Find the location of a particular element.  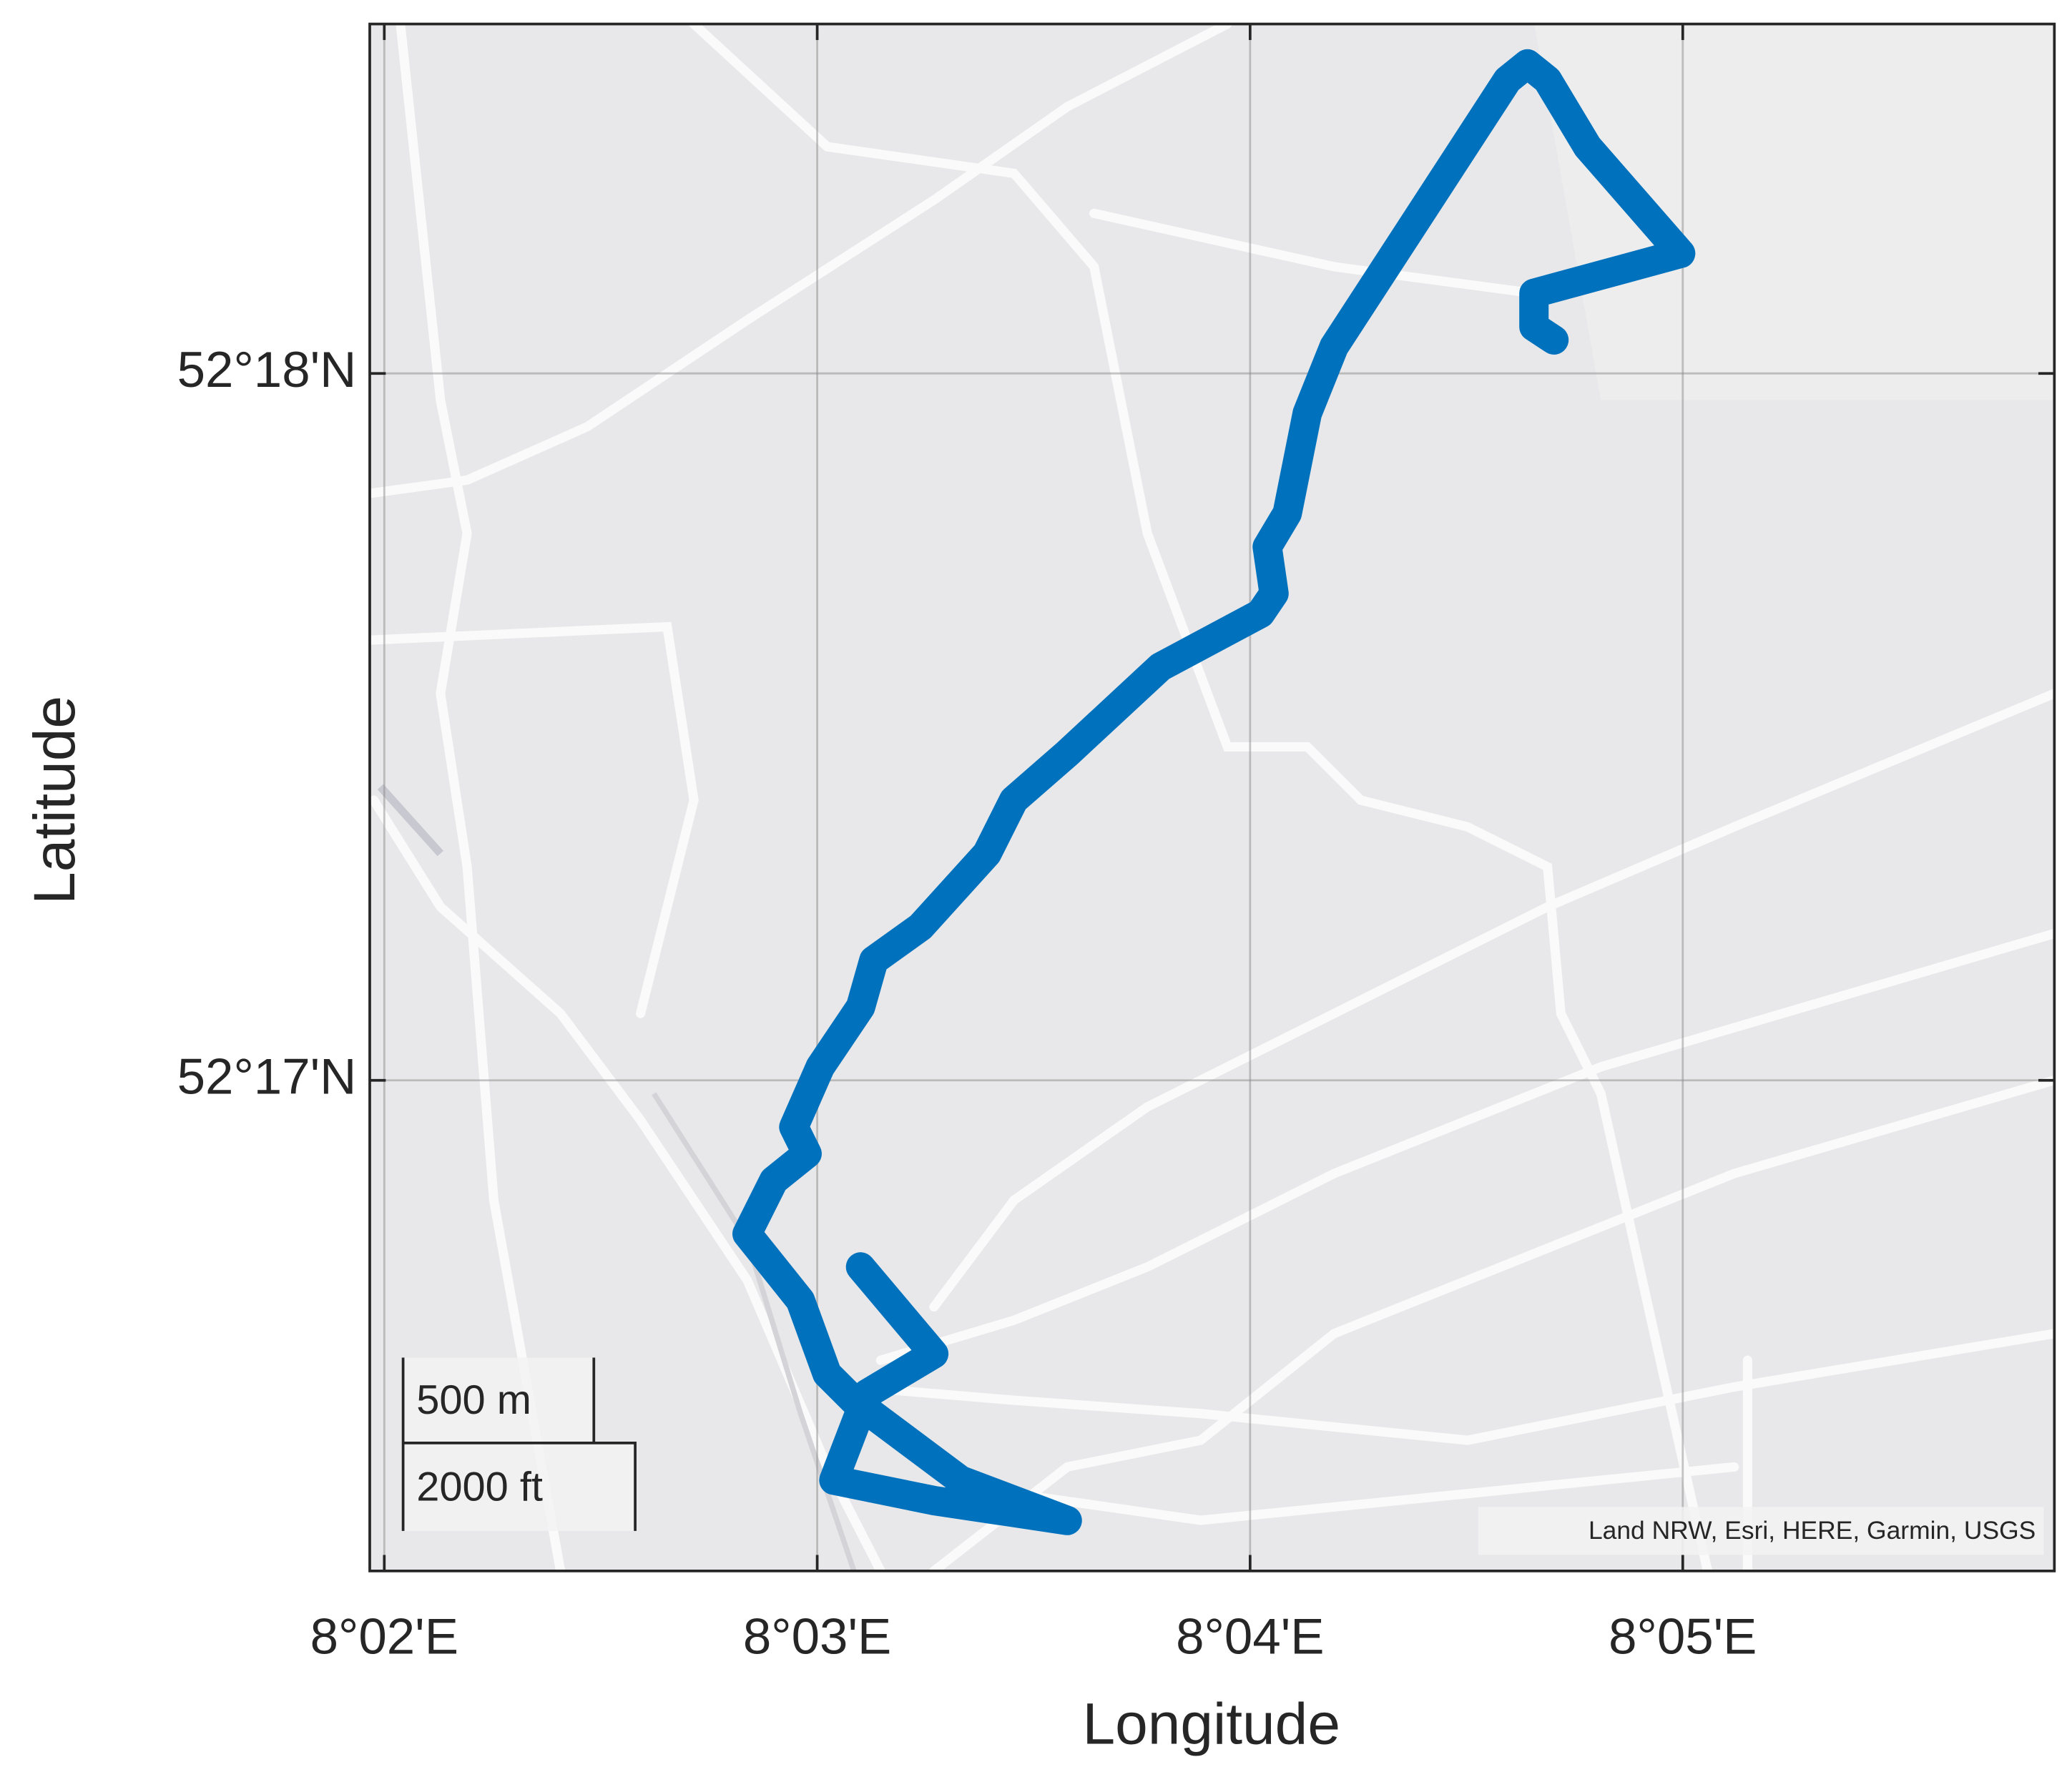

scale-label: 2000 ft is located at coordinates (480, 1487).